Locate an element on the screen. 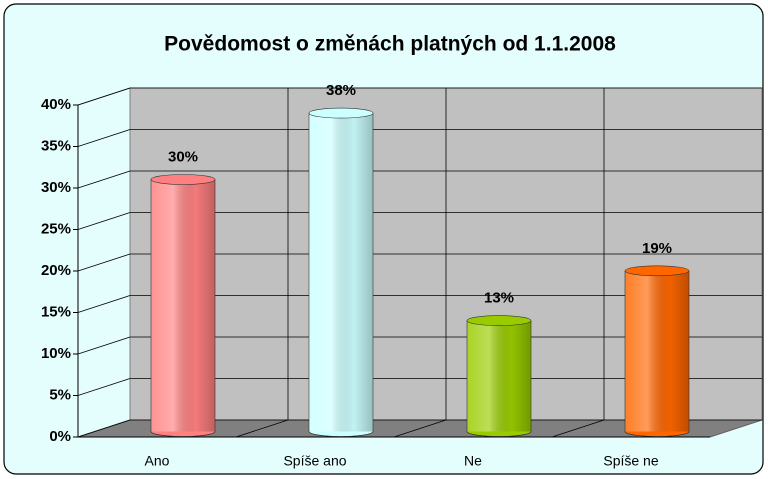  x-tick-label: Ano is located at coordinates (157, 461).